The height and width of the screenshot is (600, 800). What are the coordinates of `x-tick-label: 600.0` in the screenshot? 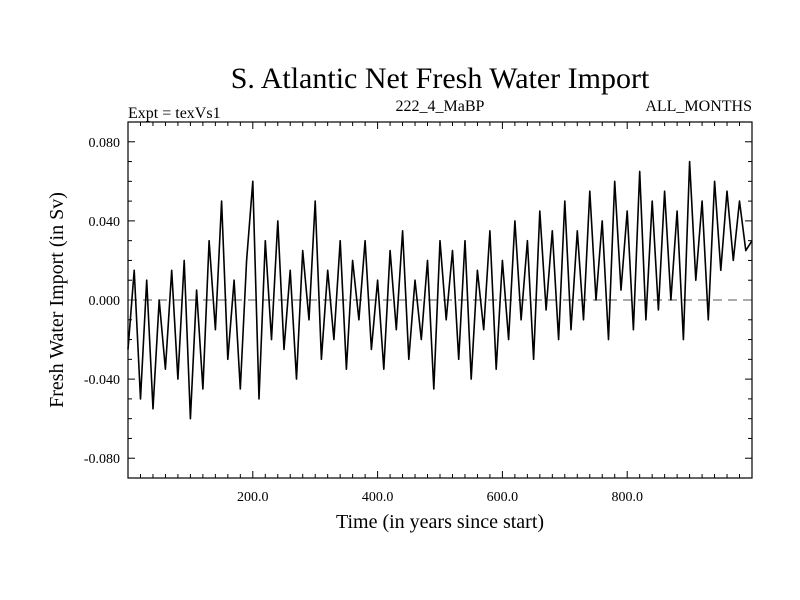 It's located at (503, 497).